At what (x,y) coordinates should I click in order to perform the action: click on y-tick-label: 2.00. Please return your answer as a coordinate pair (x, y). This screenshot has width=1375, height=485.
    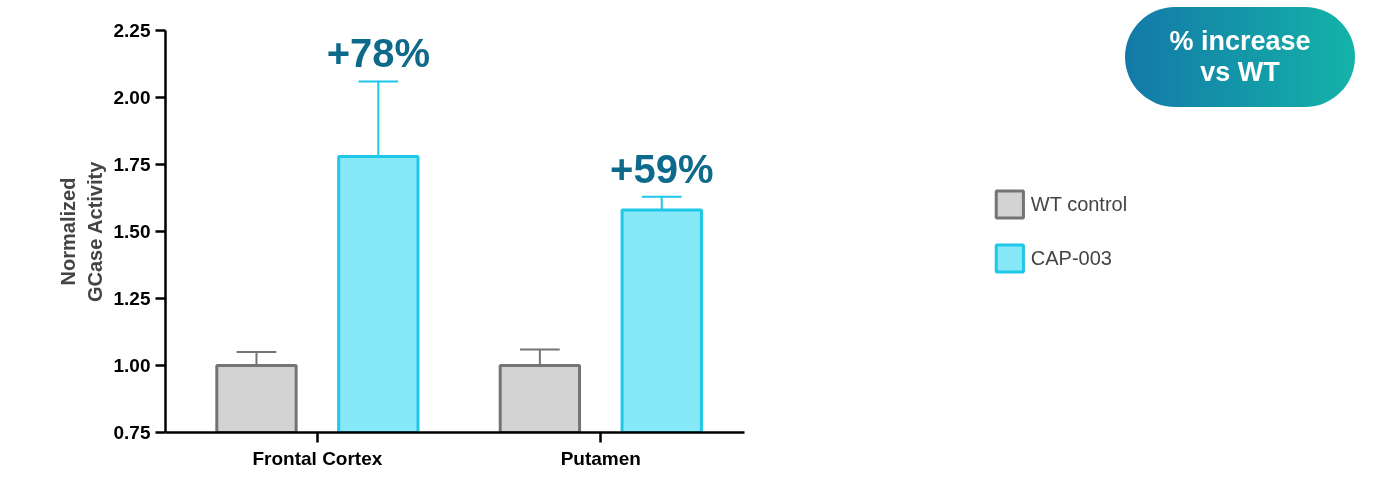
    Looking at the image, I should click on (132, 97).